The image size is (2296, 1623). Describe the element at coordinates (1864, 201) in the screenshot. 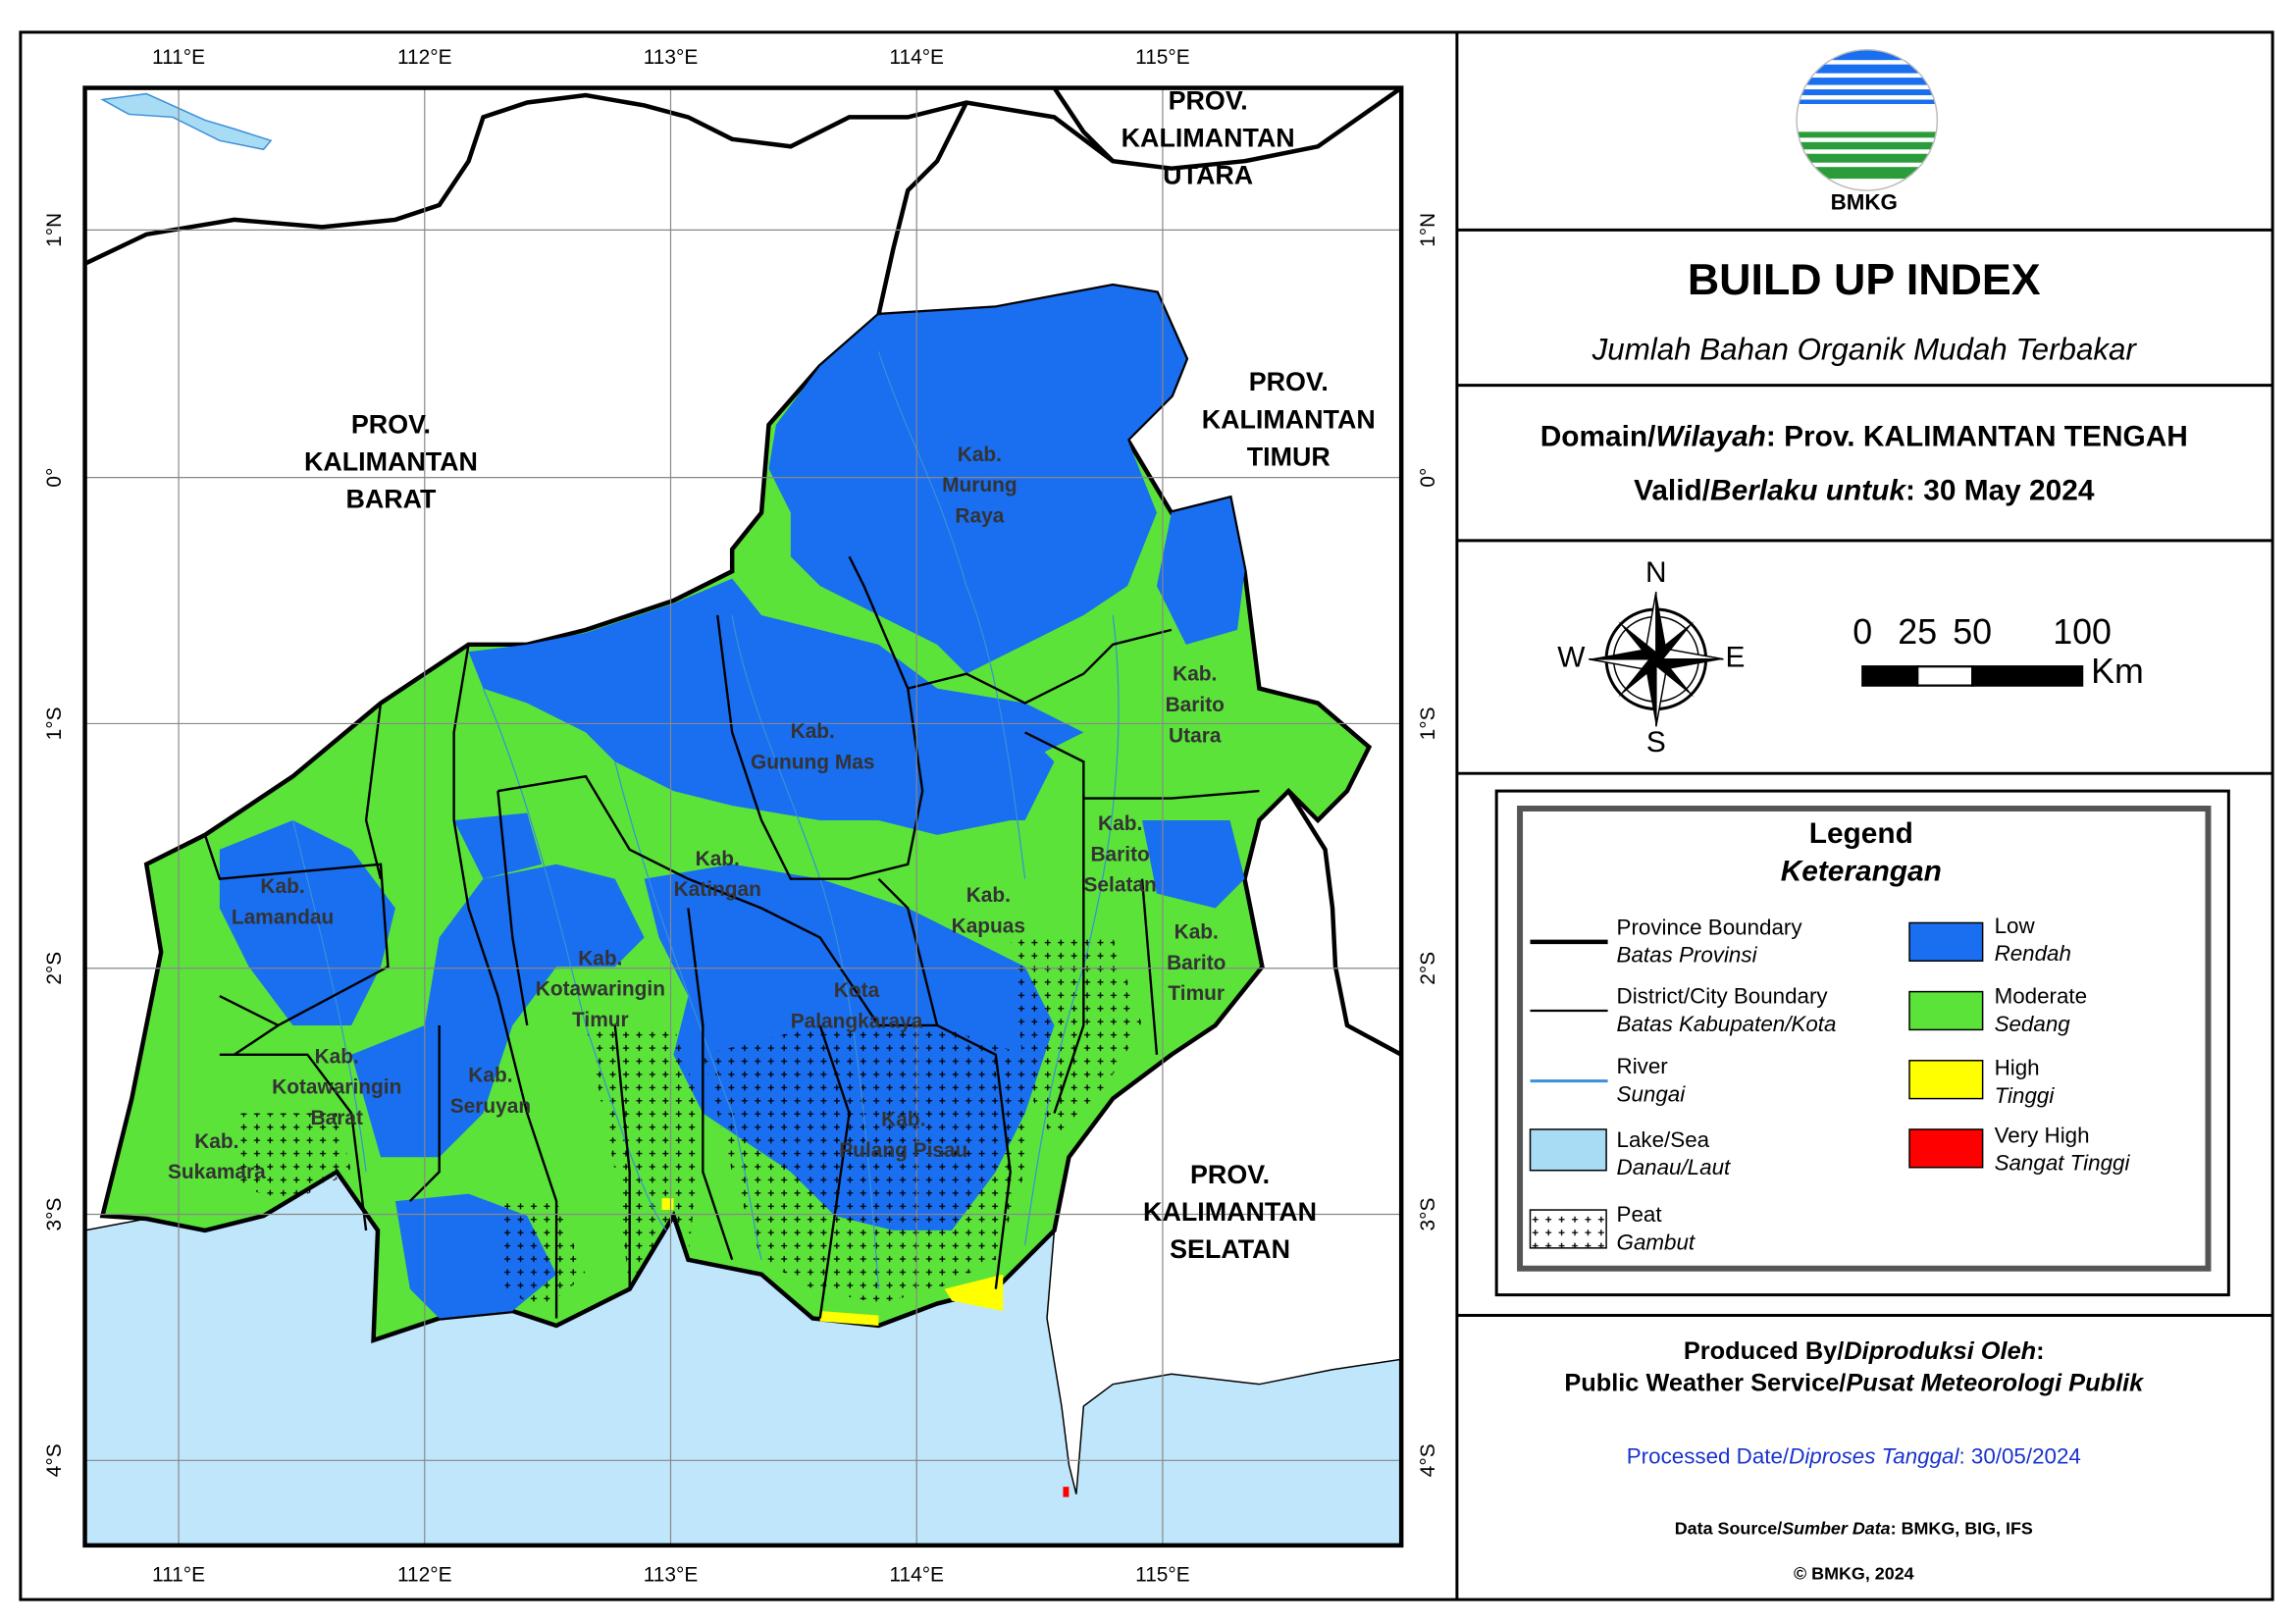

I see `logo-text: BMKG` at that location.